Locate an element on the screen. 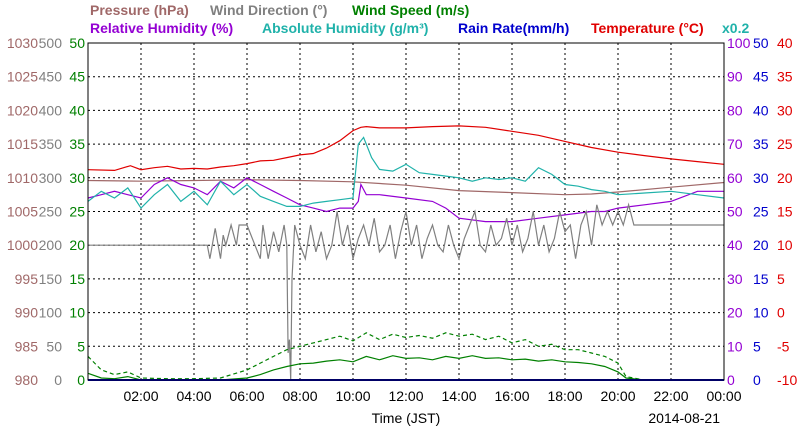 This screenshot has width=800, height=434. rain-rate-tick-label: 5 is located at coordinates (757, 346).